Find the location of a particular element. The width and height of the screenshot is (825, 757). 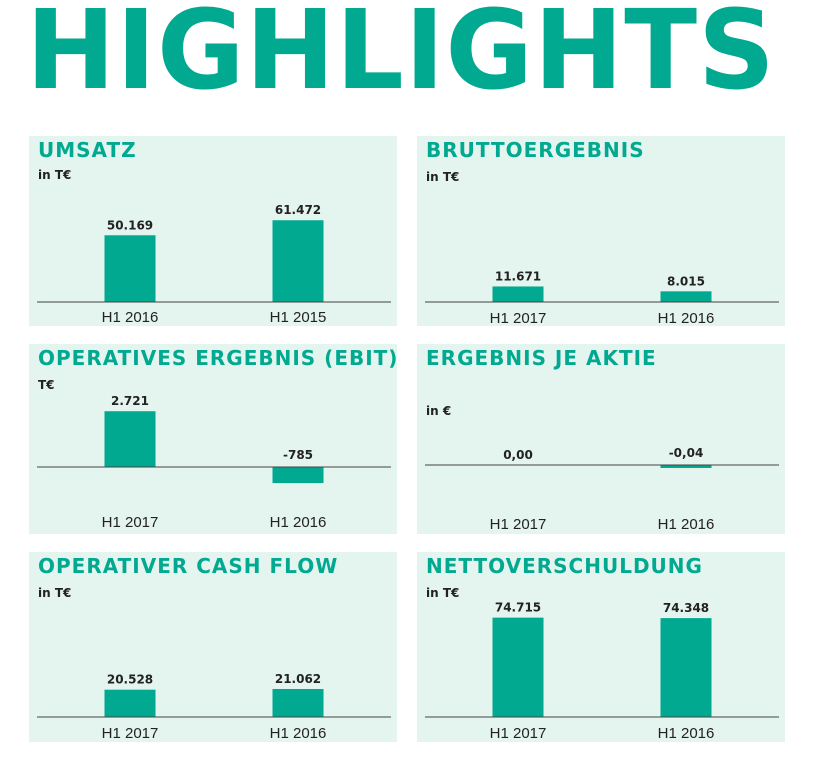

data-label: 8.015 is located at coordinates (686, 281).